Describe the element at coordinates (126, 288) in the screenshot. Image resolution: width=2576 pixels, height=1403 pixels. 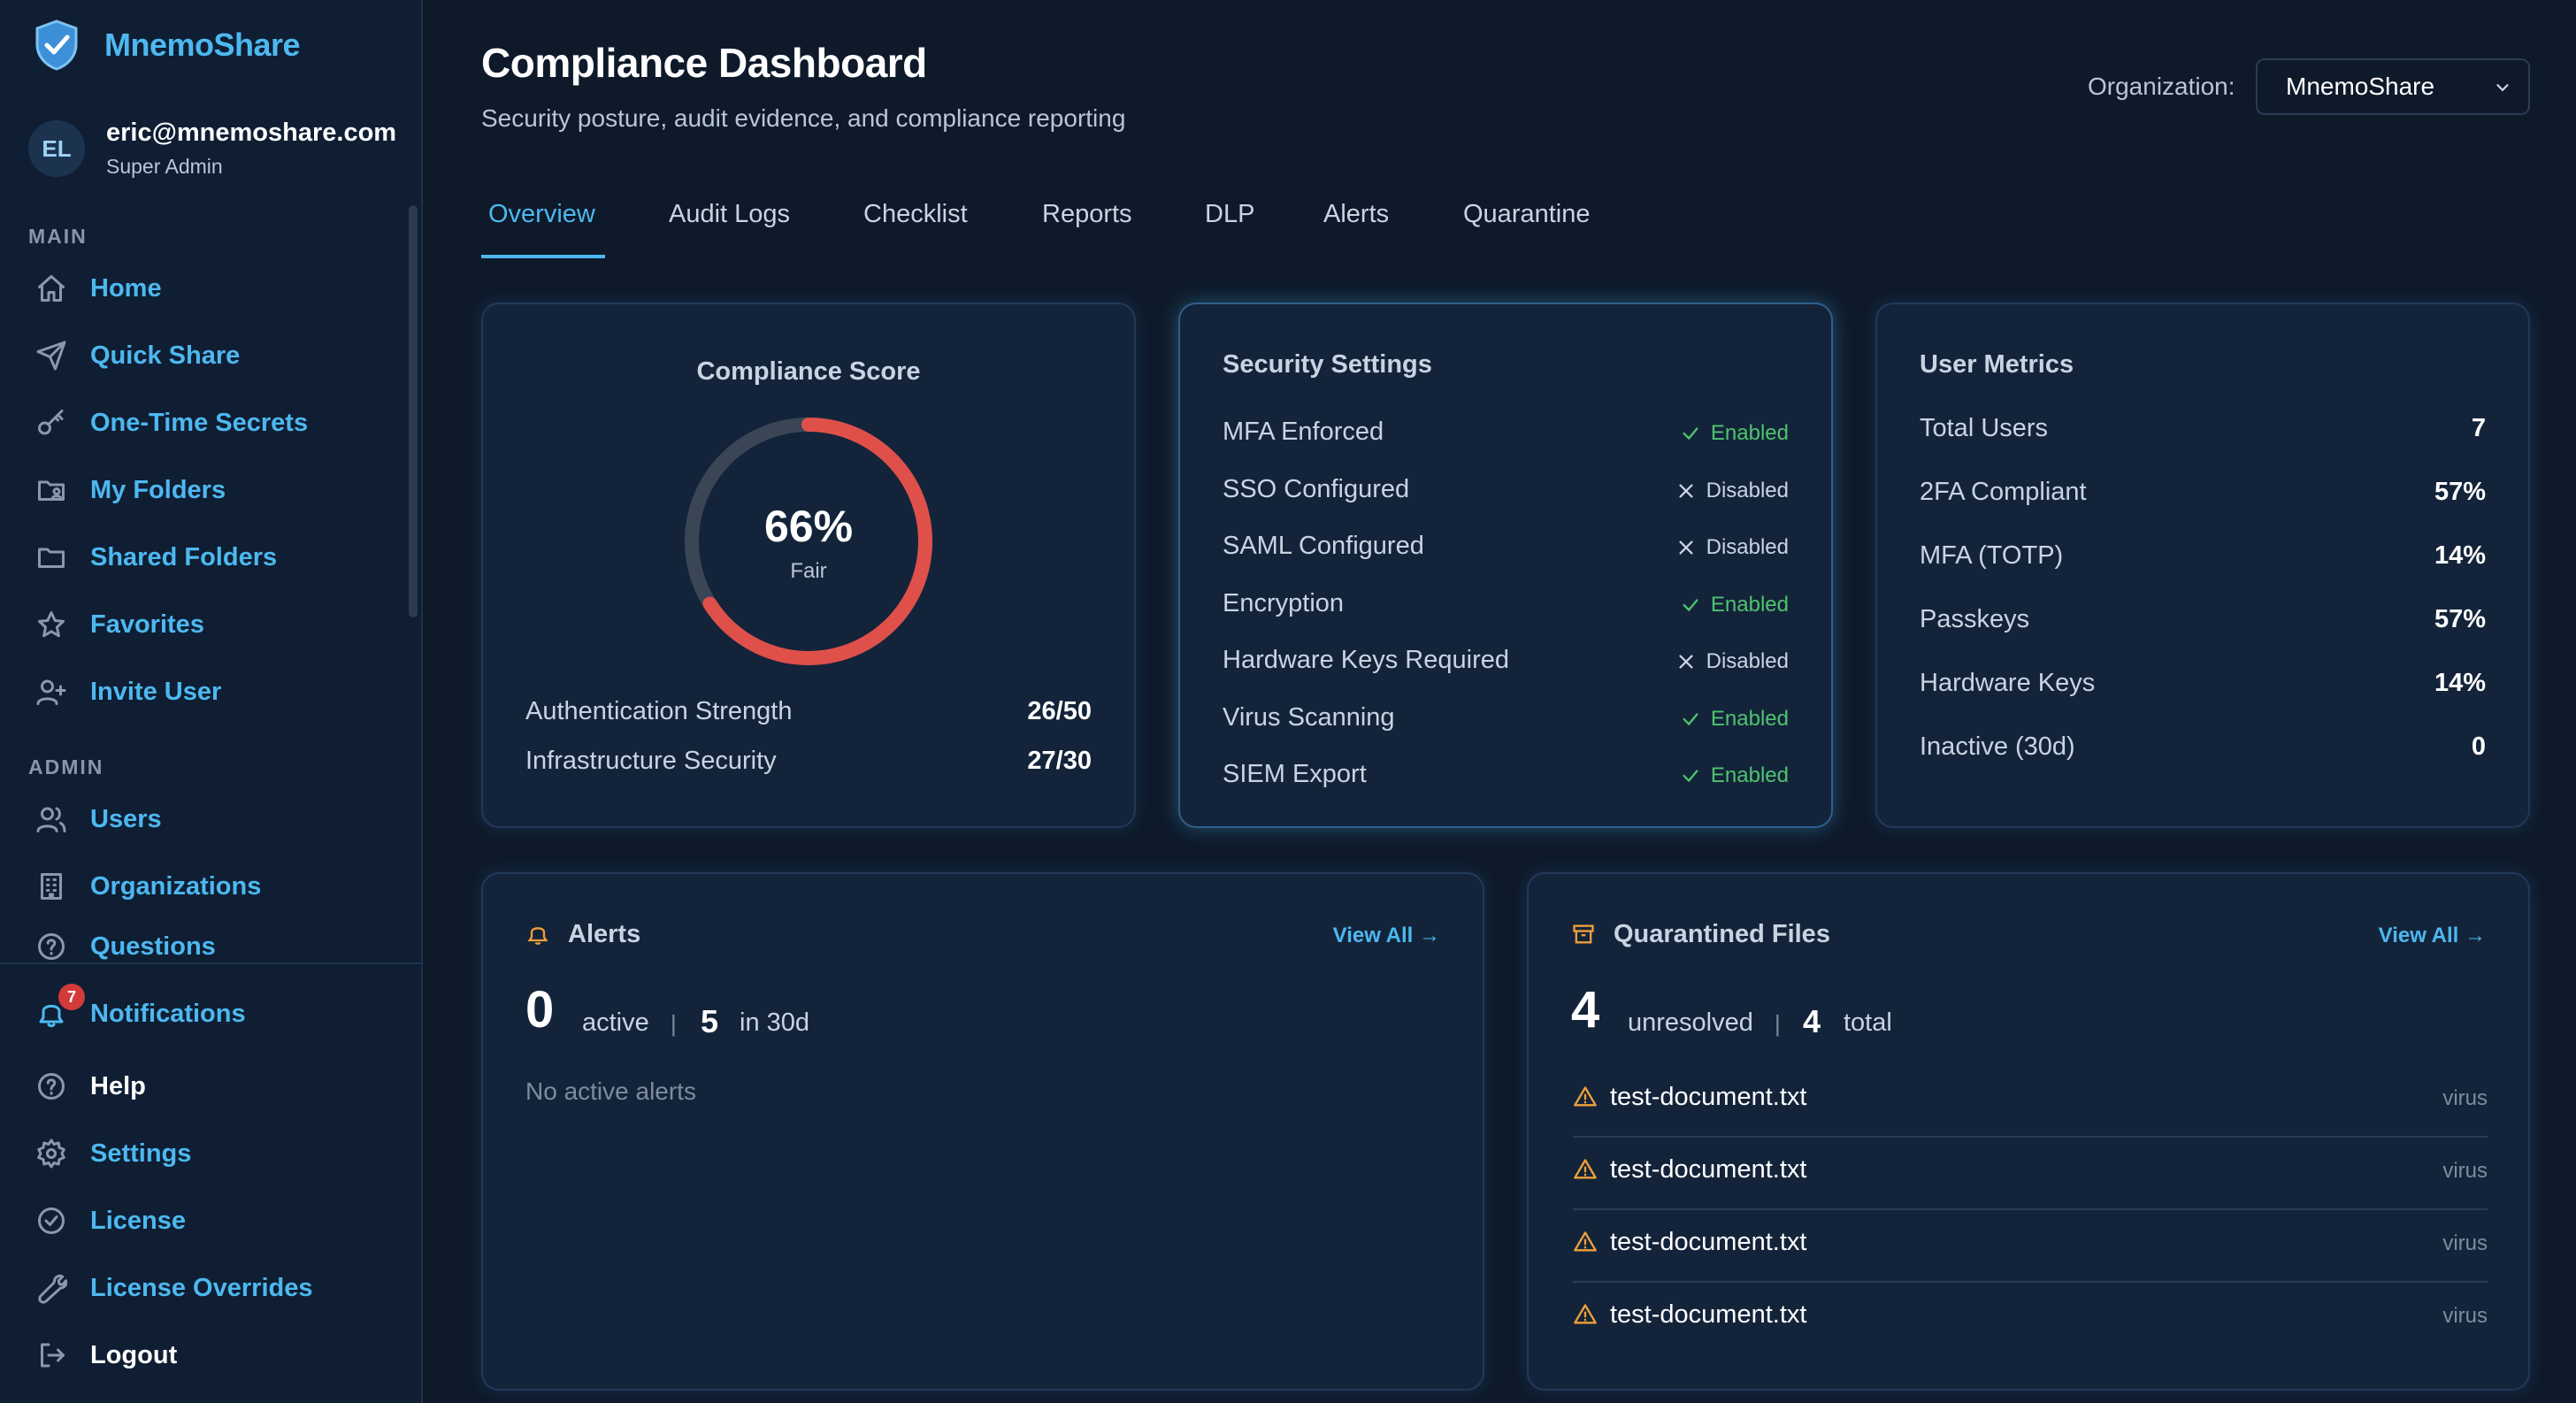
I see `sidebar-item-label: Home` at that location.